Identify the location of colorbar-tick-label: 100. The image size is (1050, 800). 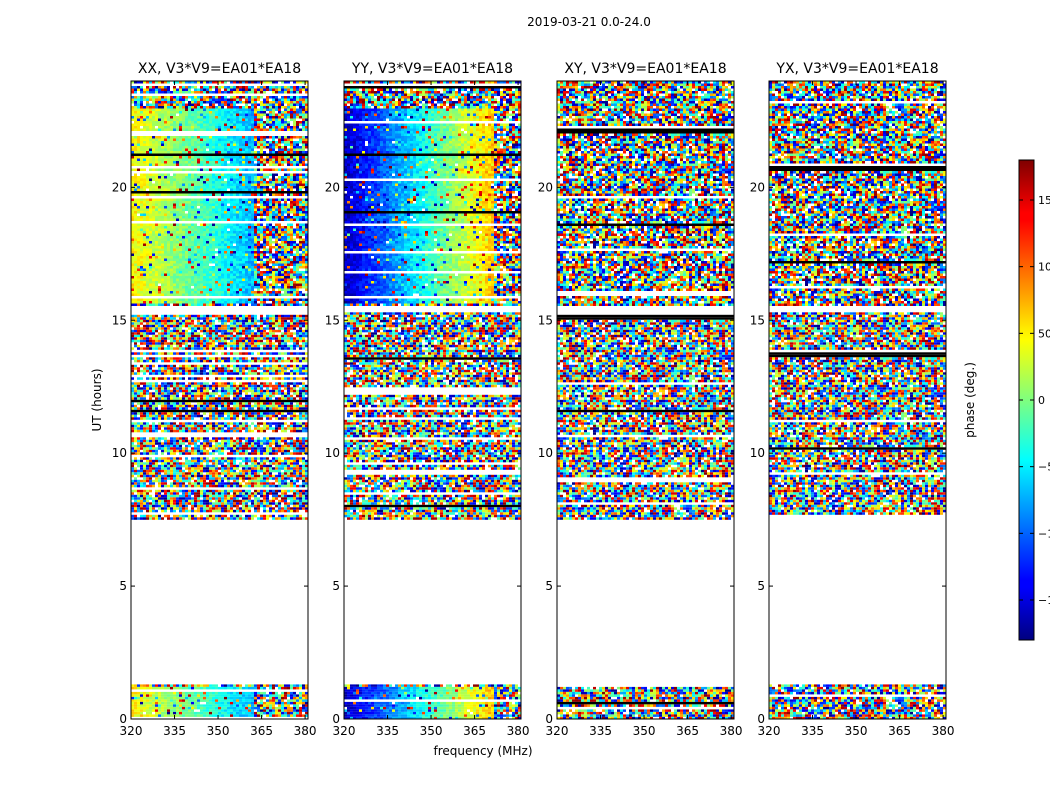
(1044, 267).